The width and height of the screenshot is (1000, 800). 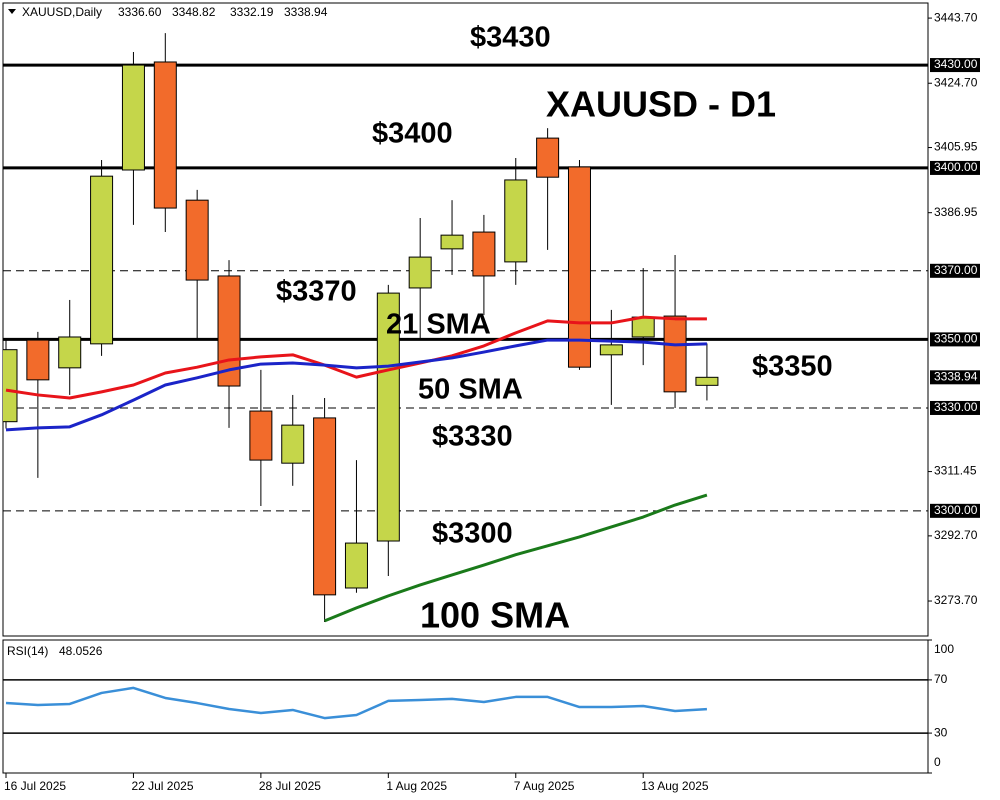 What do you see at coordinates (944, 649) in the screenshot?
I see `rsi-tick-label: 100` at bounding box center [944, 649].